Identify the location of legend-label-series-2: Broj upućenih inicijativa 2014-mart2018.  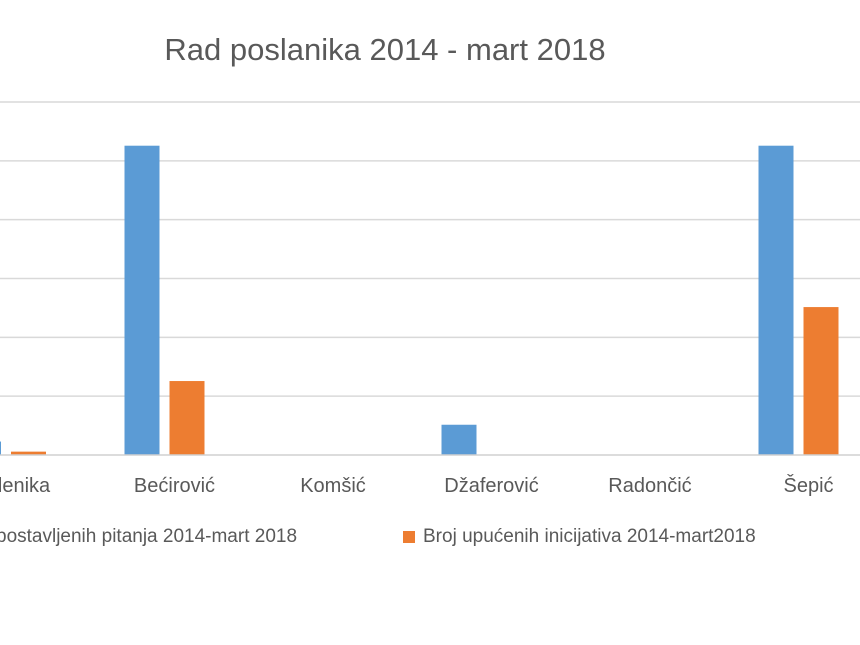
(589, 536).